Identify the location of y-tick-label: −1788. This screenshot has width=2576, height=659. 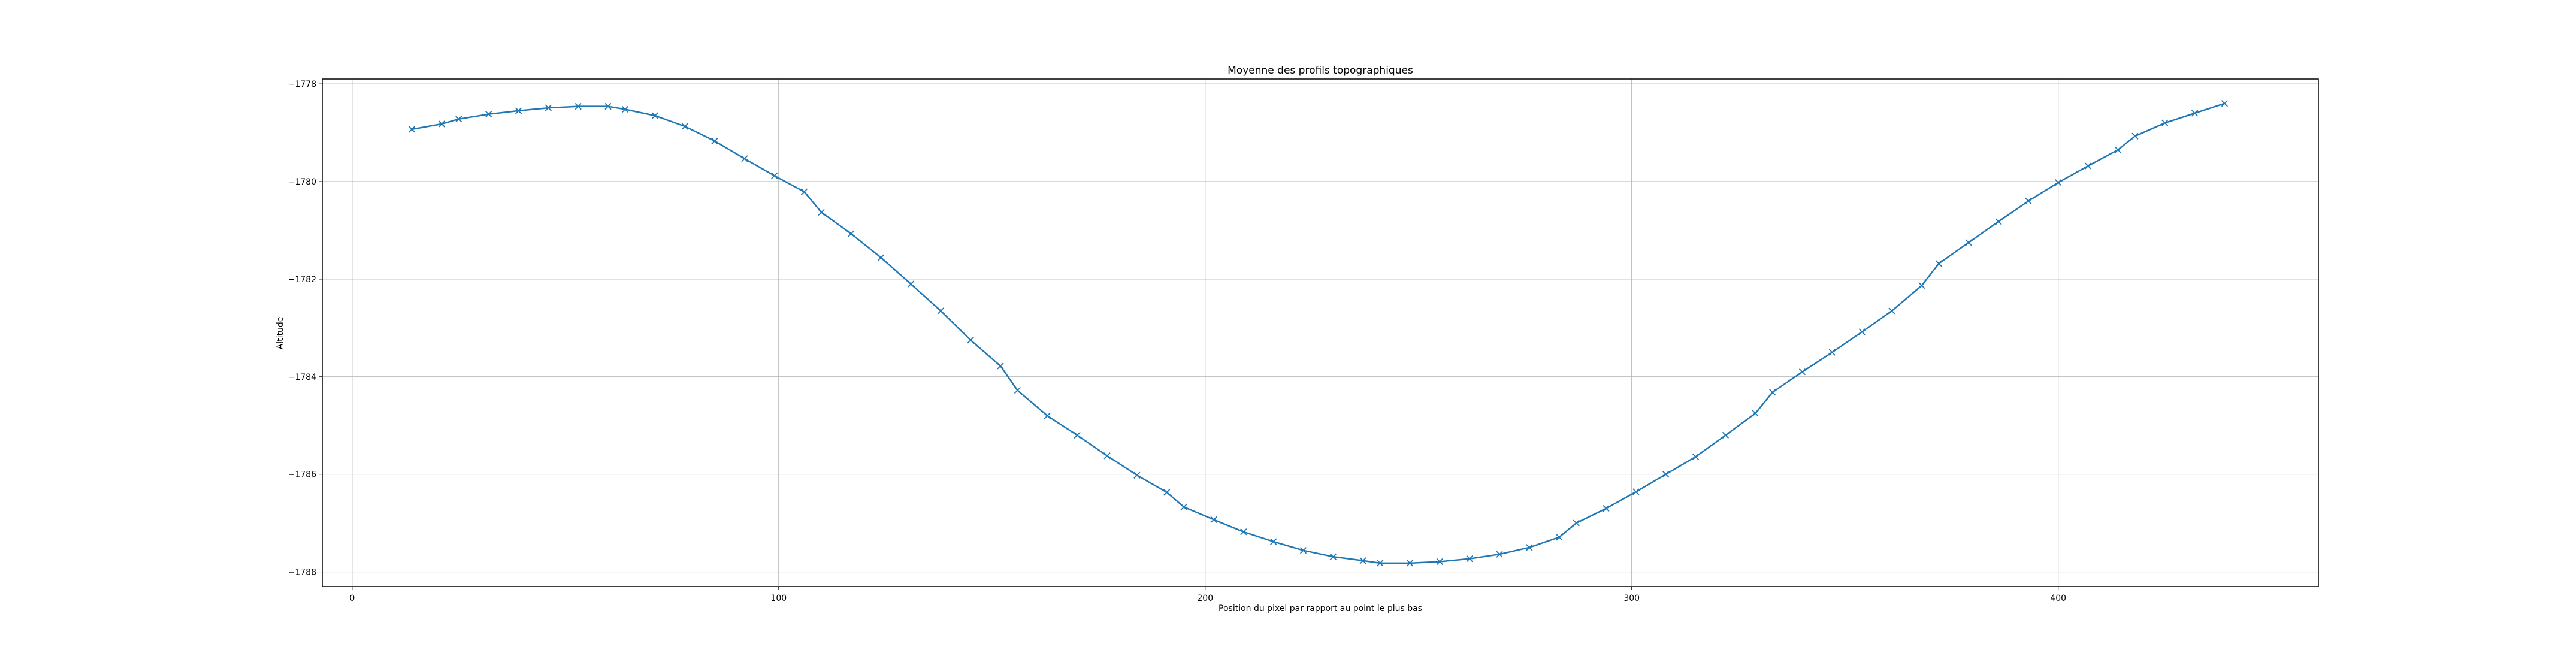
(302, 573).